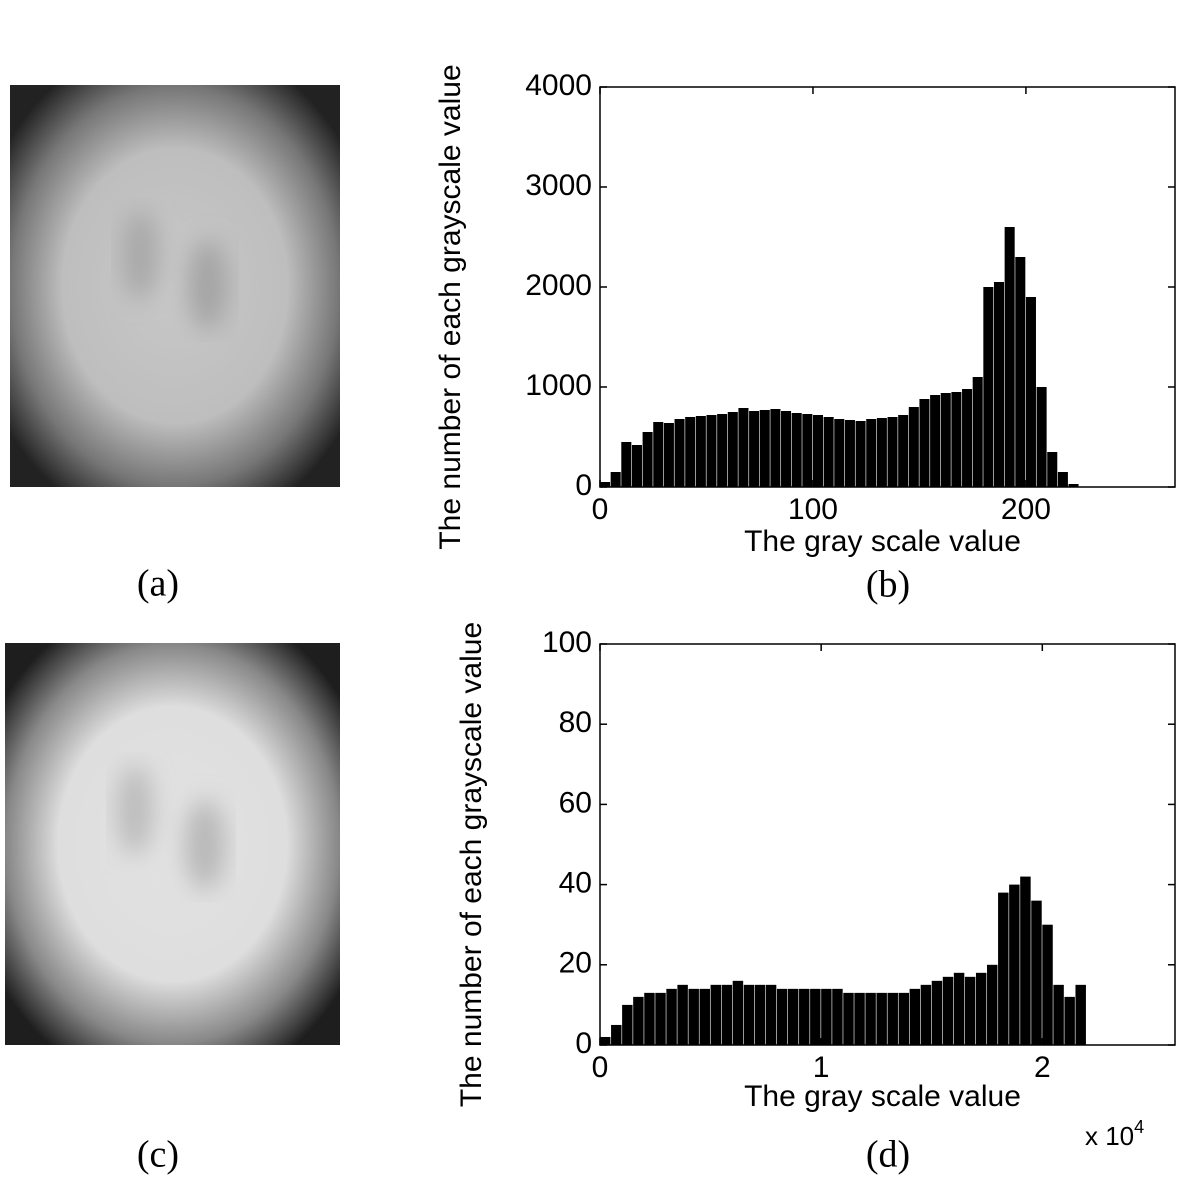 The height and width of the screenshot is (1182, 1181). What do you see at coordinates (575, 722) in the screenshot?
I see `y-tick-label: 80` at bounding box center [575, 722].